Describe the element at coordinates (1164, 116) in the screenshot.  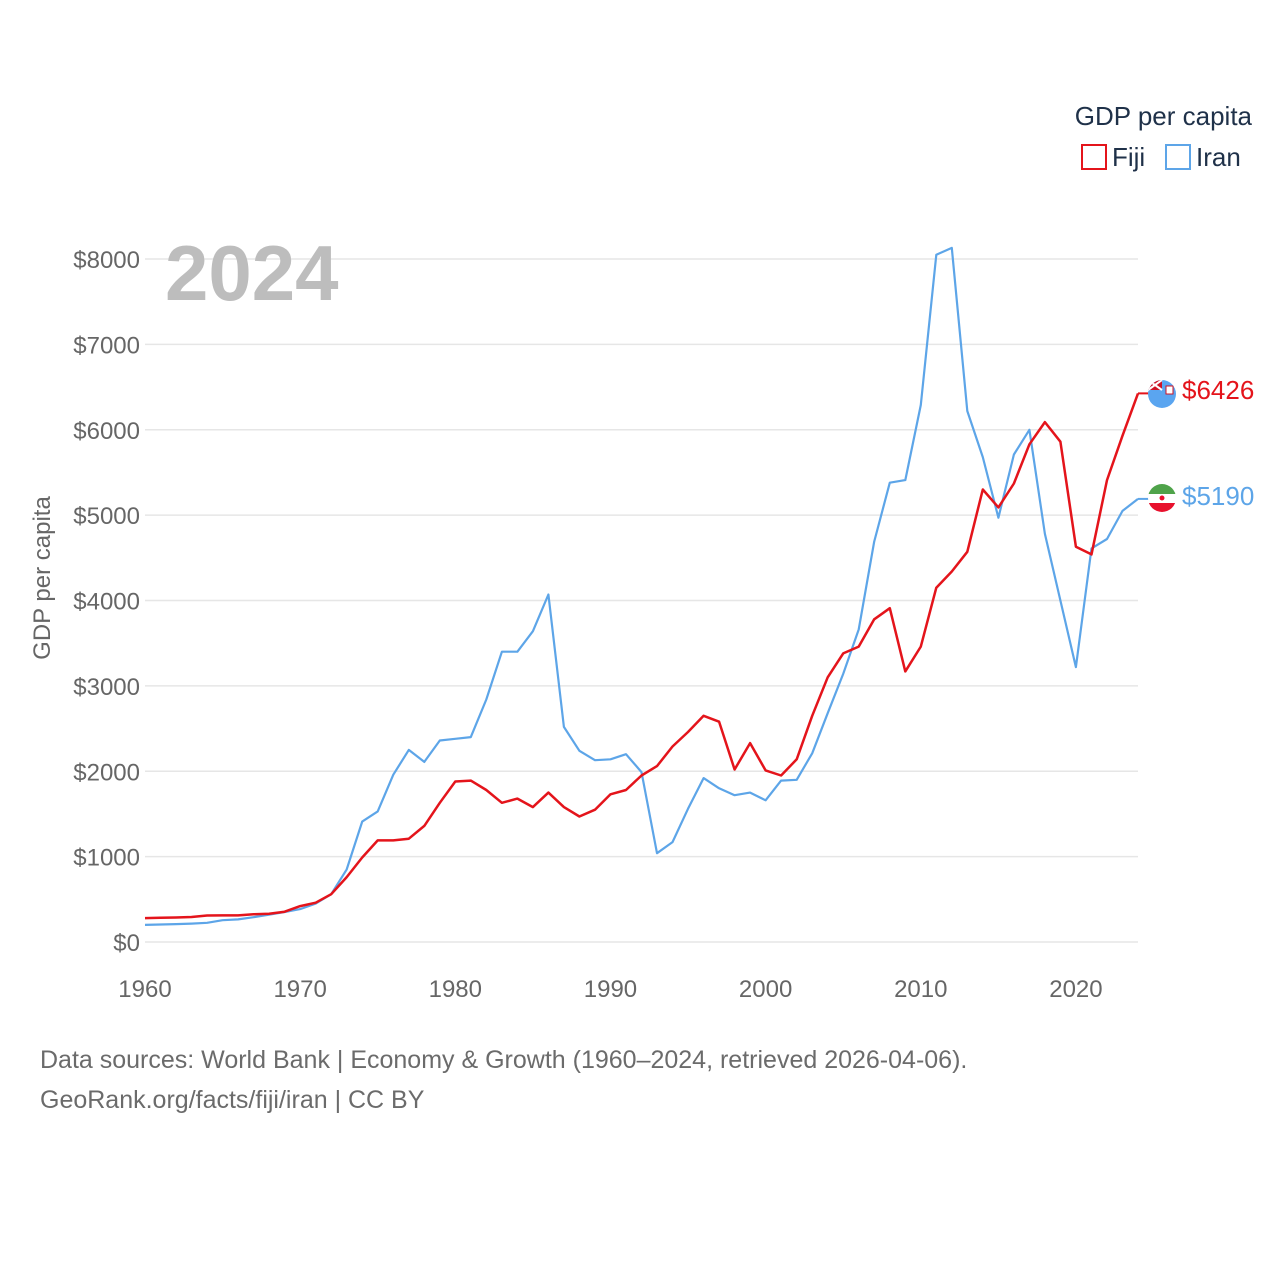
I see `legend-title: GDP per capita` at that location.